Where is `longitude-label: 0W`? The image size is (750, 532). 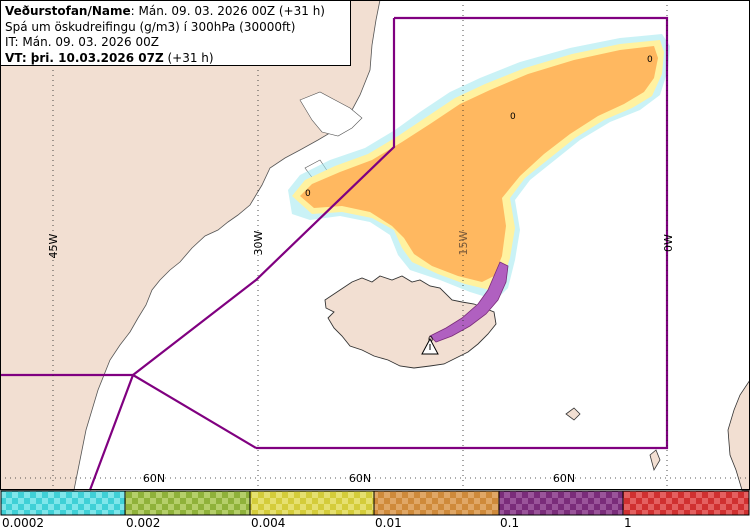
longitude-label: 0W is located at coordinates (668, 243).